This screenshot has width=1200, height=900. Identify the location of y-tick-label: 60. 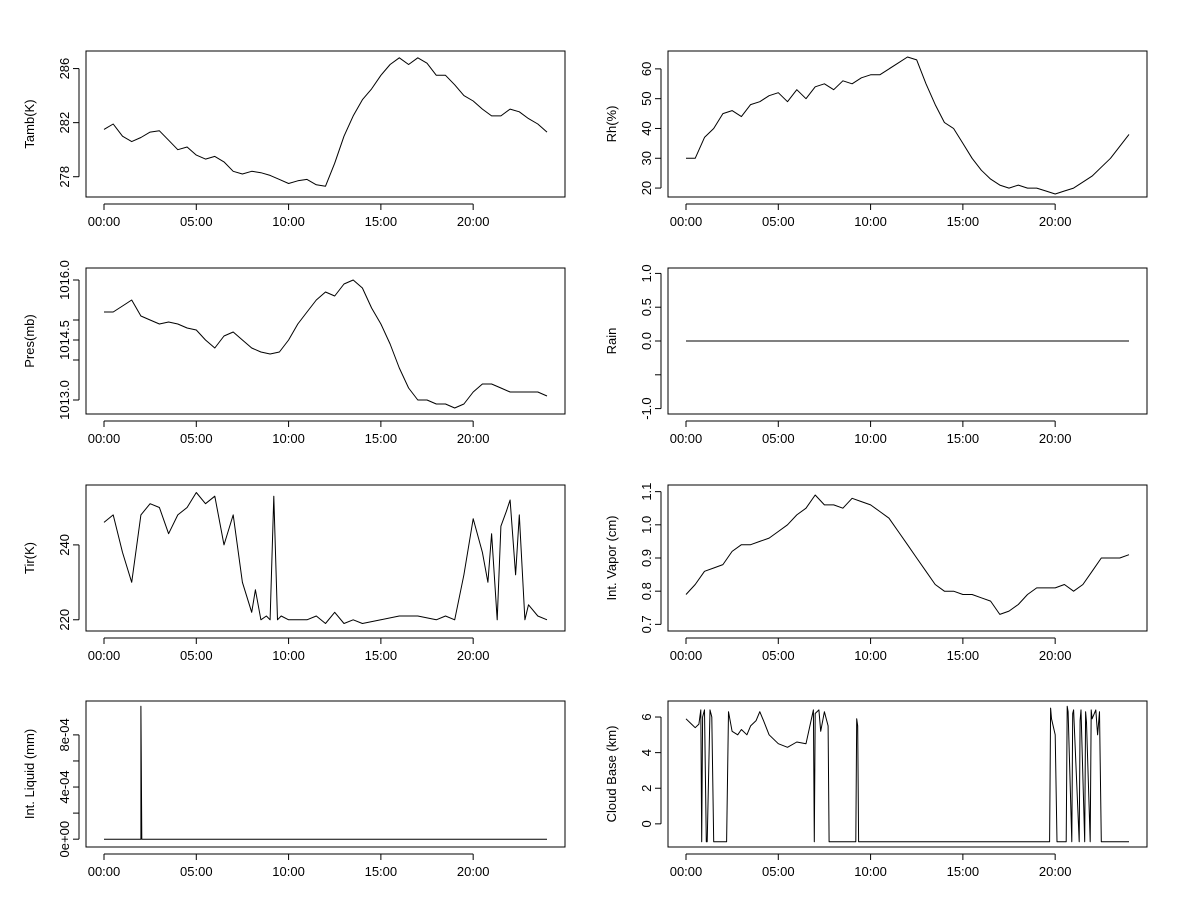
(646, 69).